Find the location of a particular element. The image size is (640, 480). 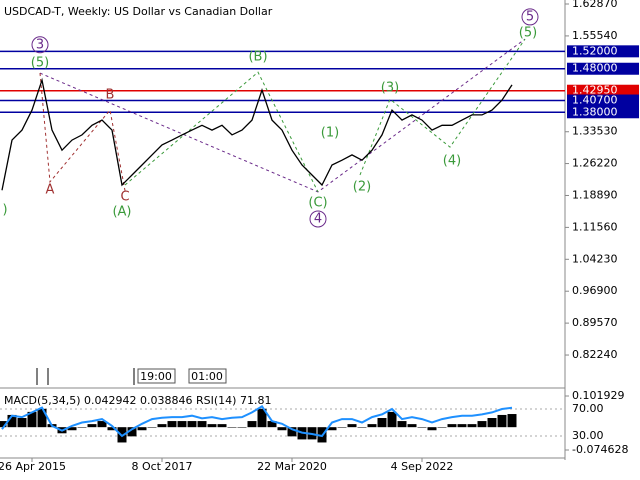

rsi-tick-label: 30.00 is located at coordinates (588, 435).